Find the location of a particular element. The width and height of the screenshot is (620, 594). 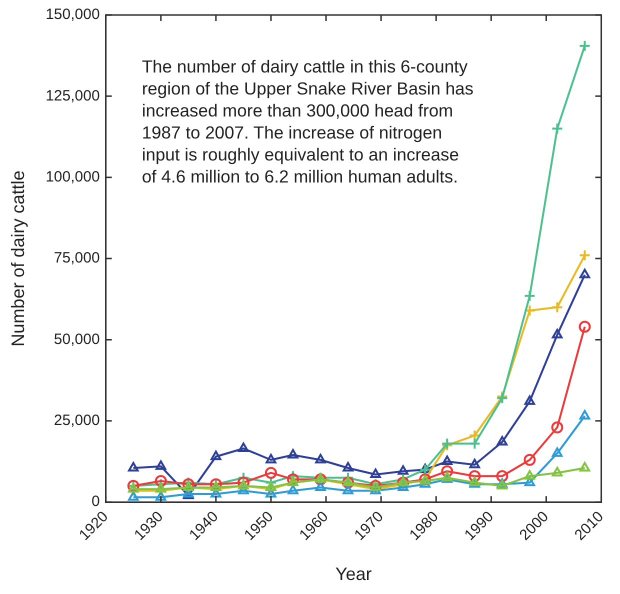

y-tick-label: 150,000 is located at coordinates (73, 15).